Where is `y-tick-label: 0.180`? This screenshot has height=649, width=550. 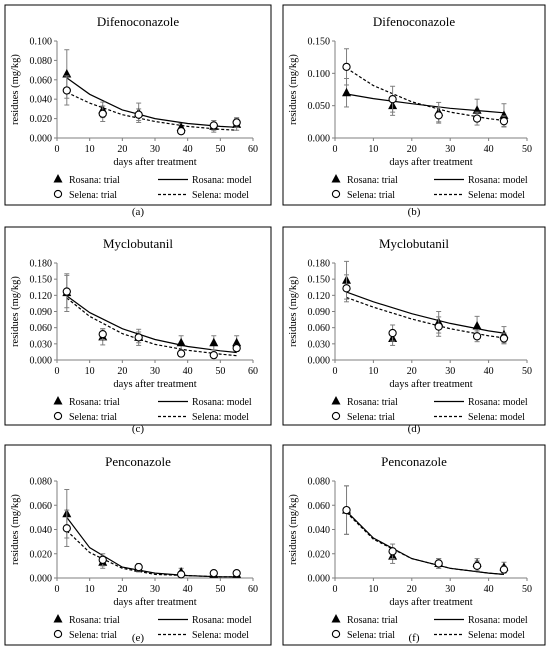 y-tick-label: 0.180 is located at coordinates (319, 264).